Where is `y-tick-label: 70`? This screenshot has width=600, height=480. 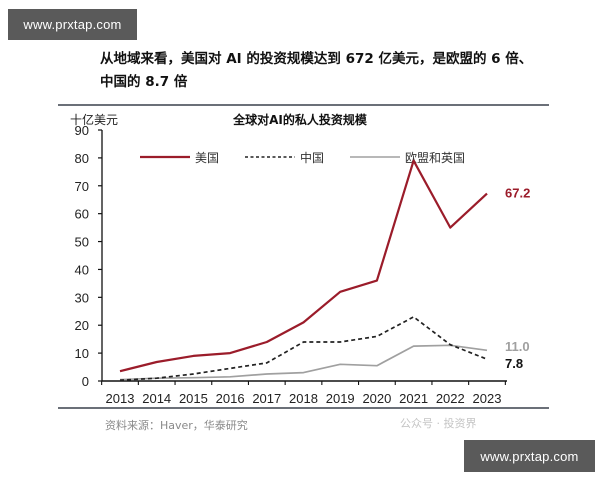 y-tick-label: 70 is located at coordinates (82, 186).